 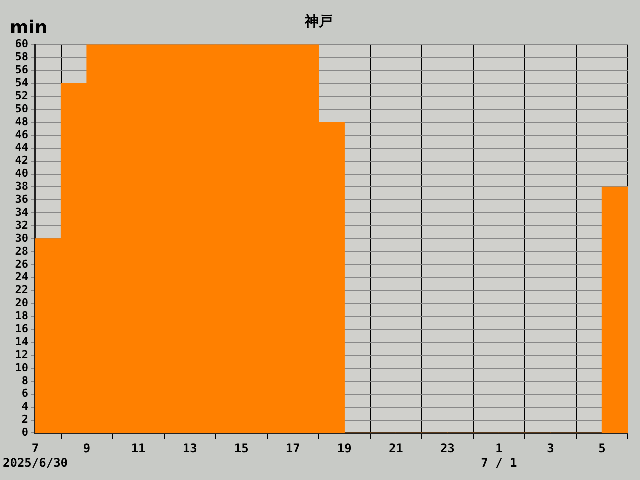 What do you see at coordinates (499, 456) in the screenshot?
I see `x-tick-label: 1 7 / 1` at bounding box center [499, 456].